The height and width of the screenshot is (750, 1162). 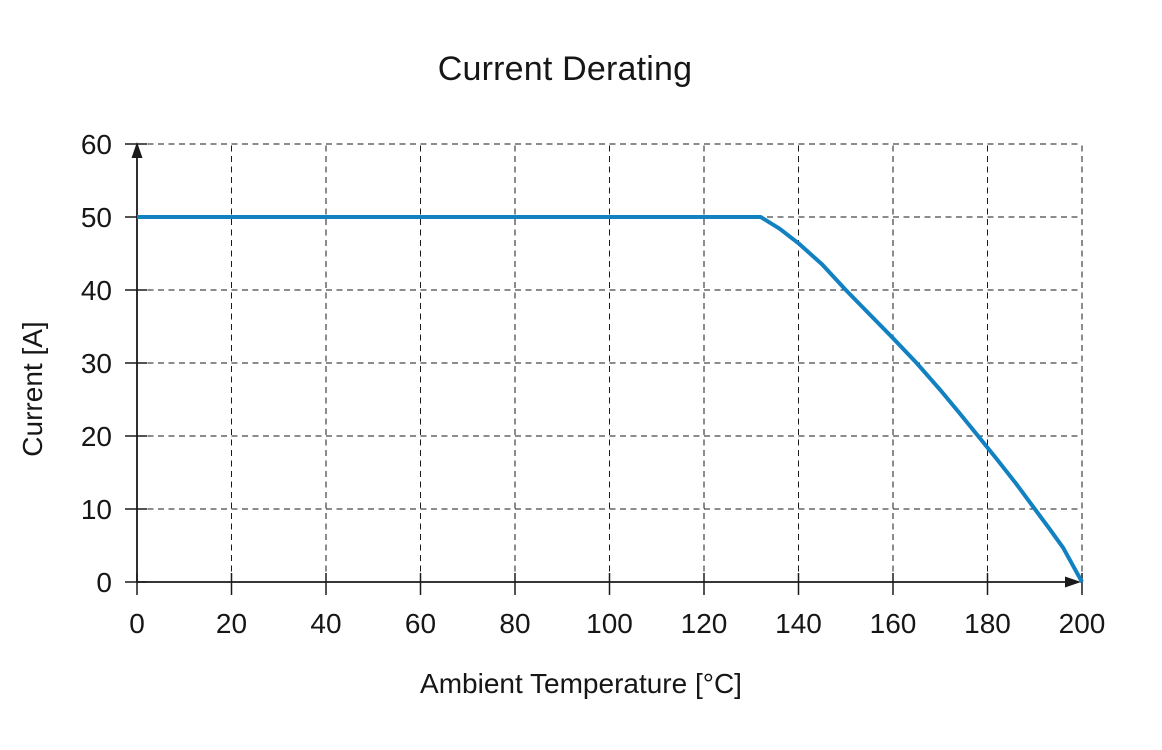 What do you see at coordinates (325, 623) in the screenshot?
I see `x-tick-label: 40` at bounding box center [325, 623].